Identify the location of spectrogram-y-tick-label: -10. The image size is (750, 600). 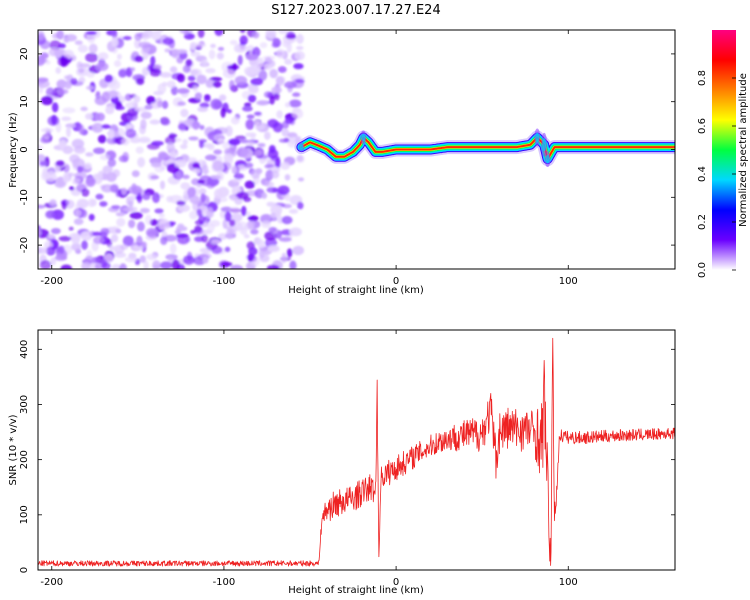
(24, 197).